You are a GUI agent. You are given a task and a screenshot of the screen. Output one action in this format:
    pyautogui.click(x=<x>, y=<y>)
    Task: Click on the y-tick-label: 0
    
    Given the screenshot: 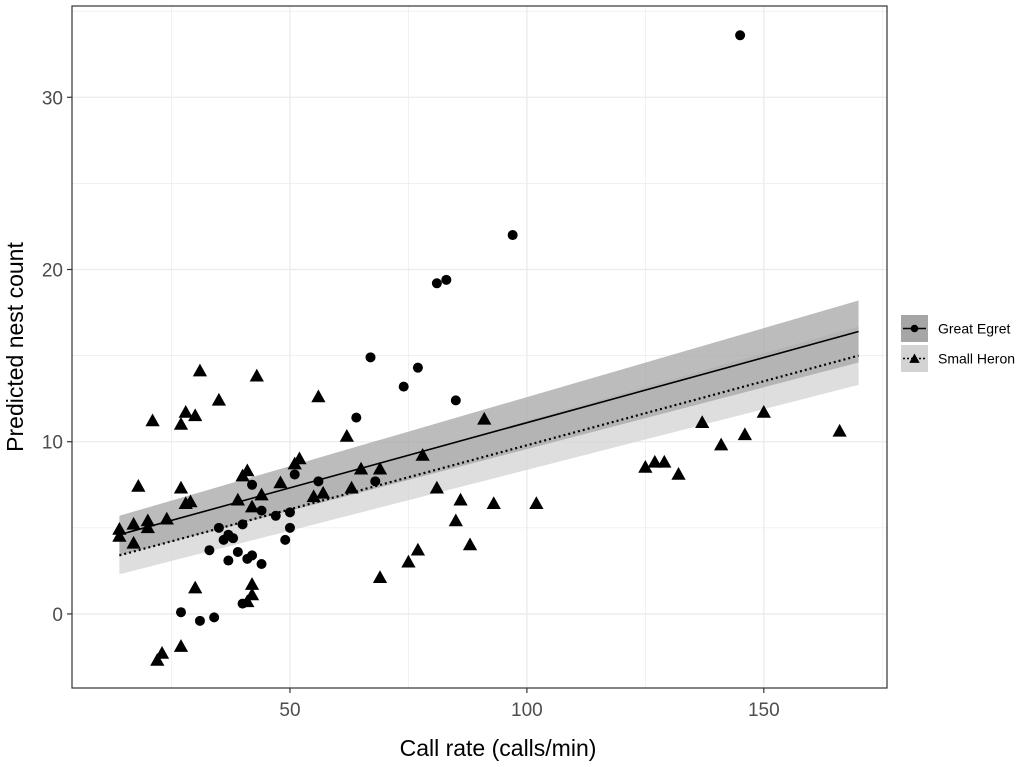 What is the action you would take?
    pyautogui.click(x=57, y=615)
    